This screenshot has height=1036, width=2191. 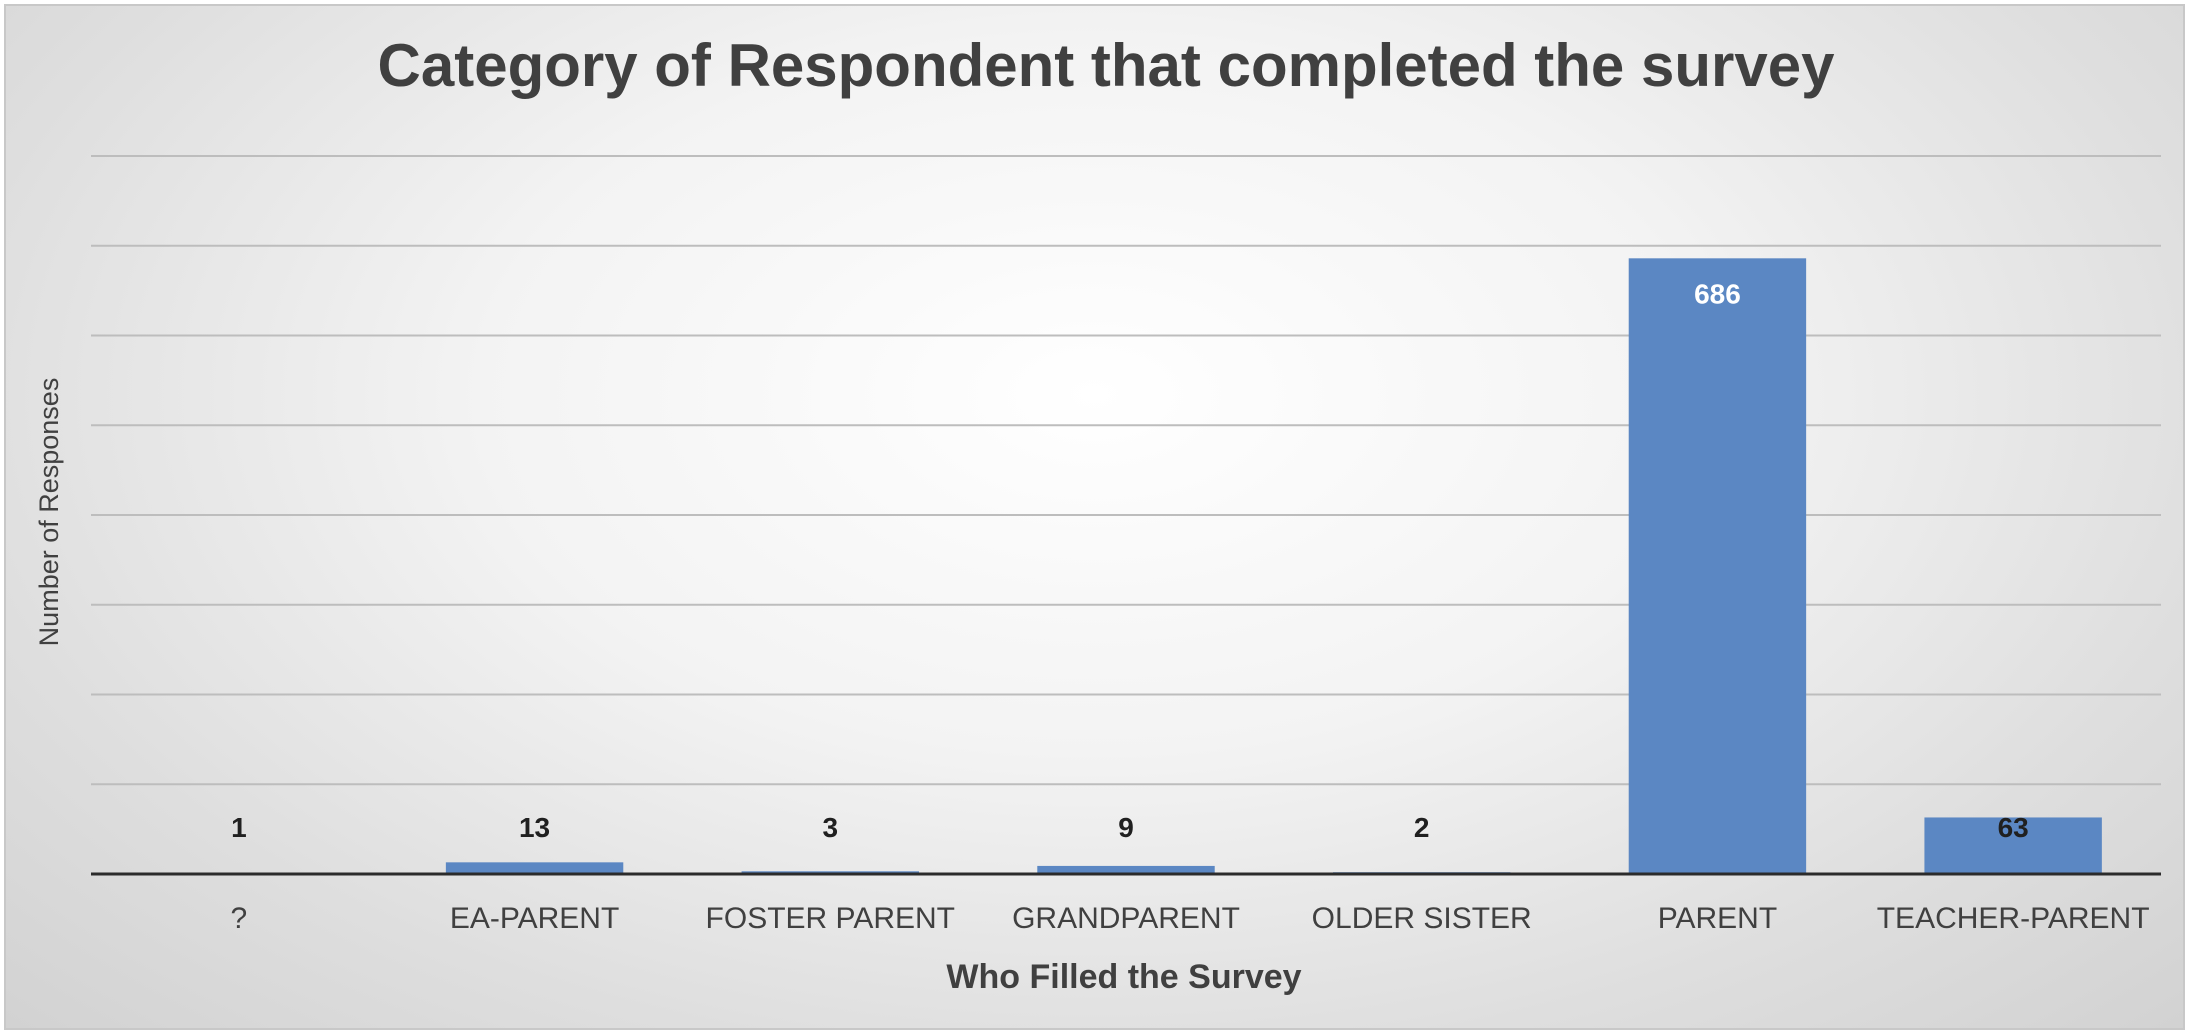 What do you see at coordinates (830, 918) in the screenshot?
I see `x-tick-label: FOSTER PARENT` at bounding box center [830, 918].